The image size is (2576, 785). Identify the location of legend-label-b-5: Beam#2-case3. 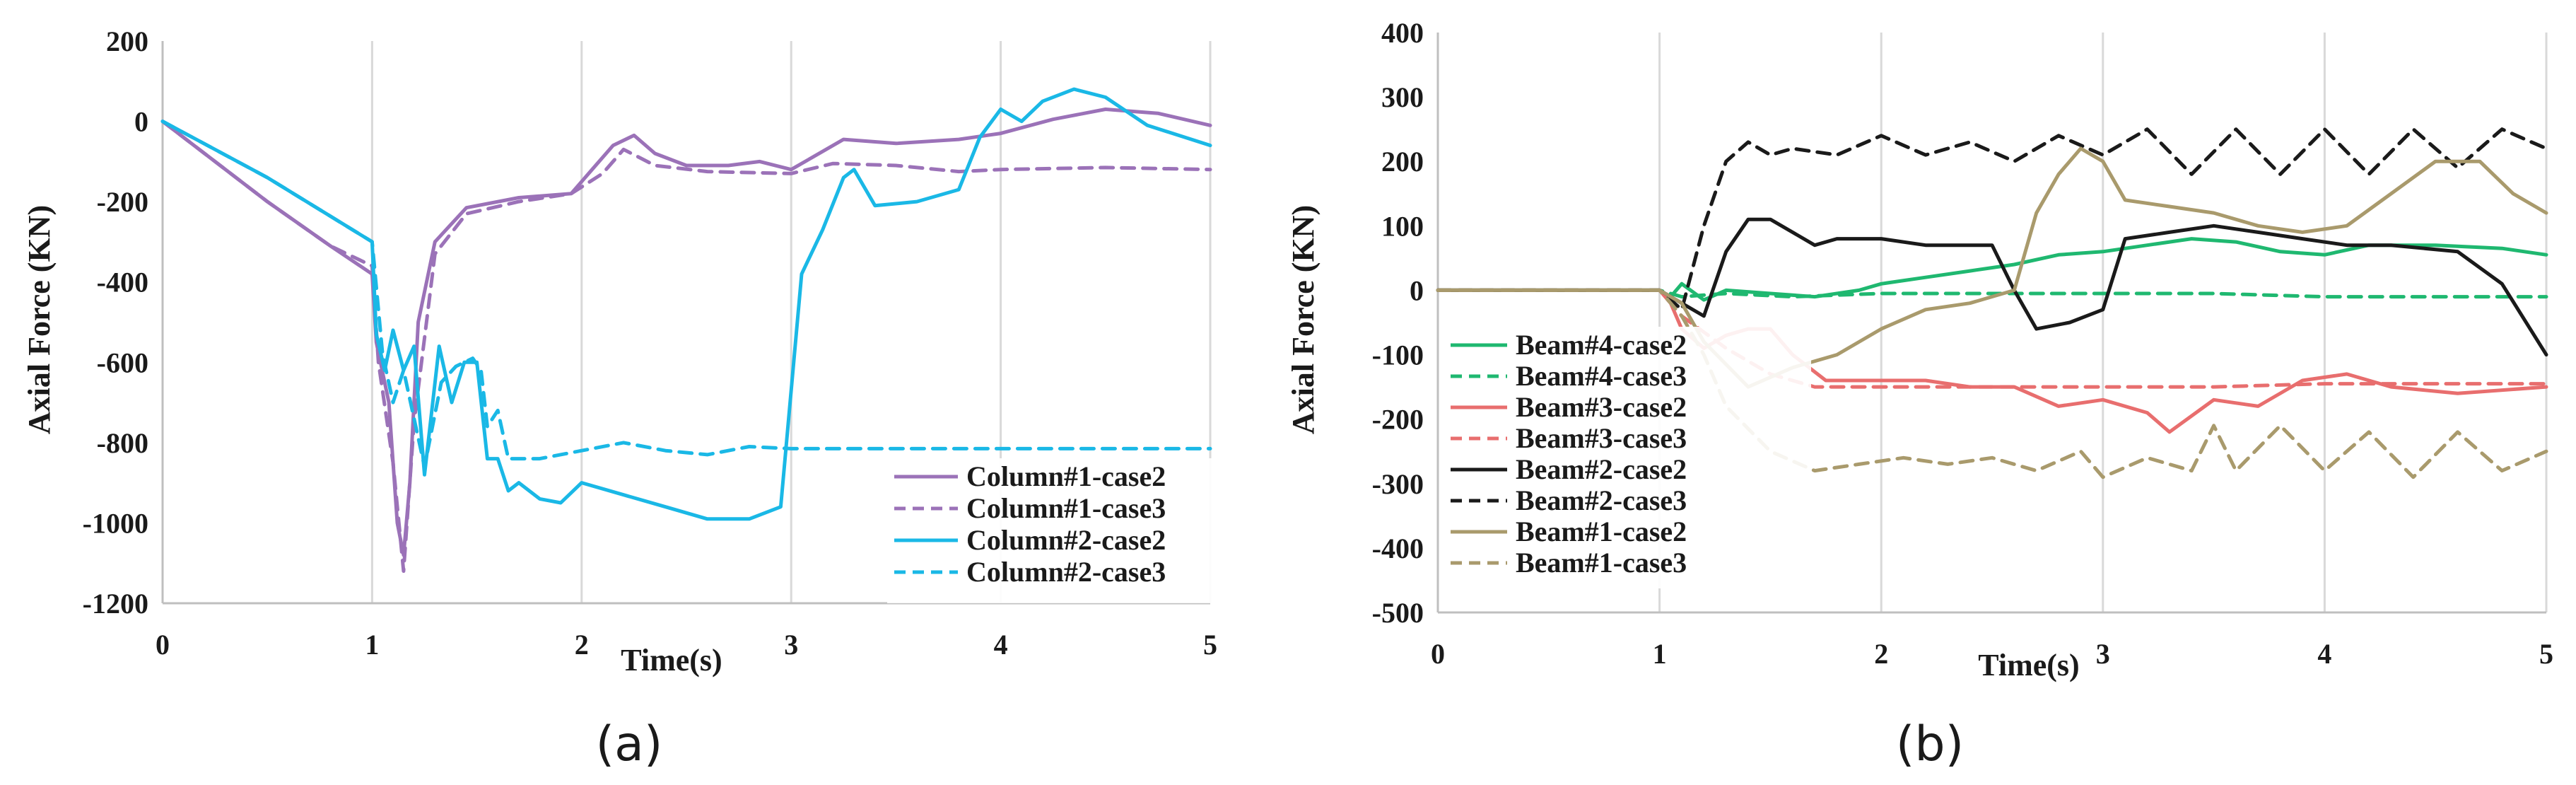
(1602, 500).